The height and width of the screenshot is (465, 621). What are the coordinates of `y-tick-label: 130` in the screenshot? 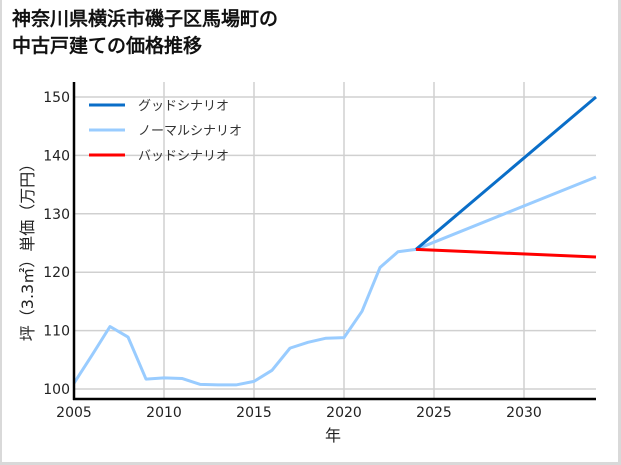 It's located at (56, 215).